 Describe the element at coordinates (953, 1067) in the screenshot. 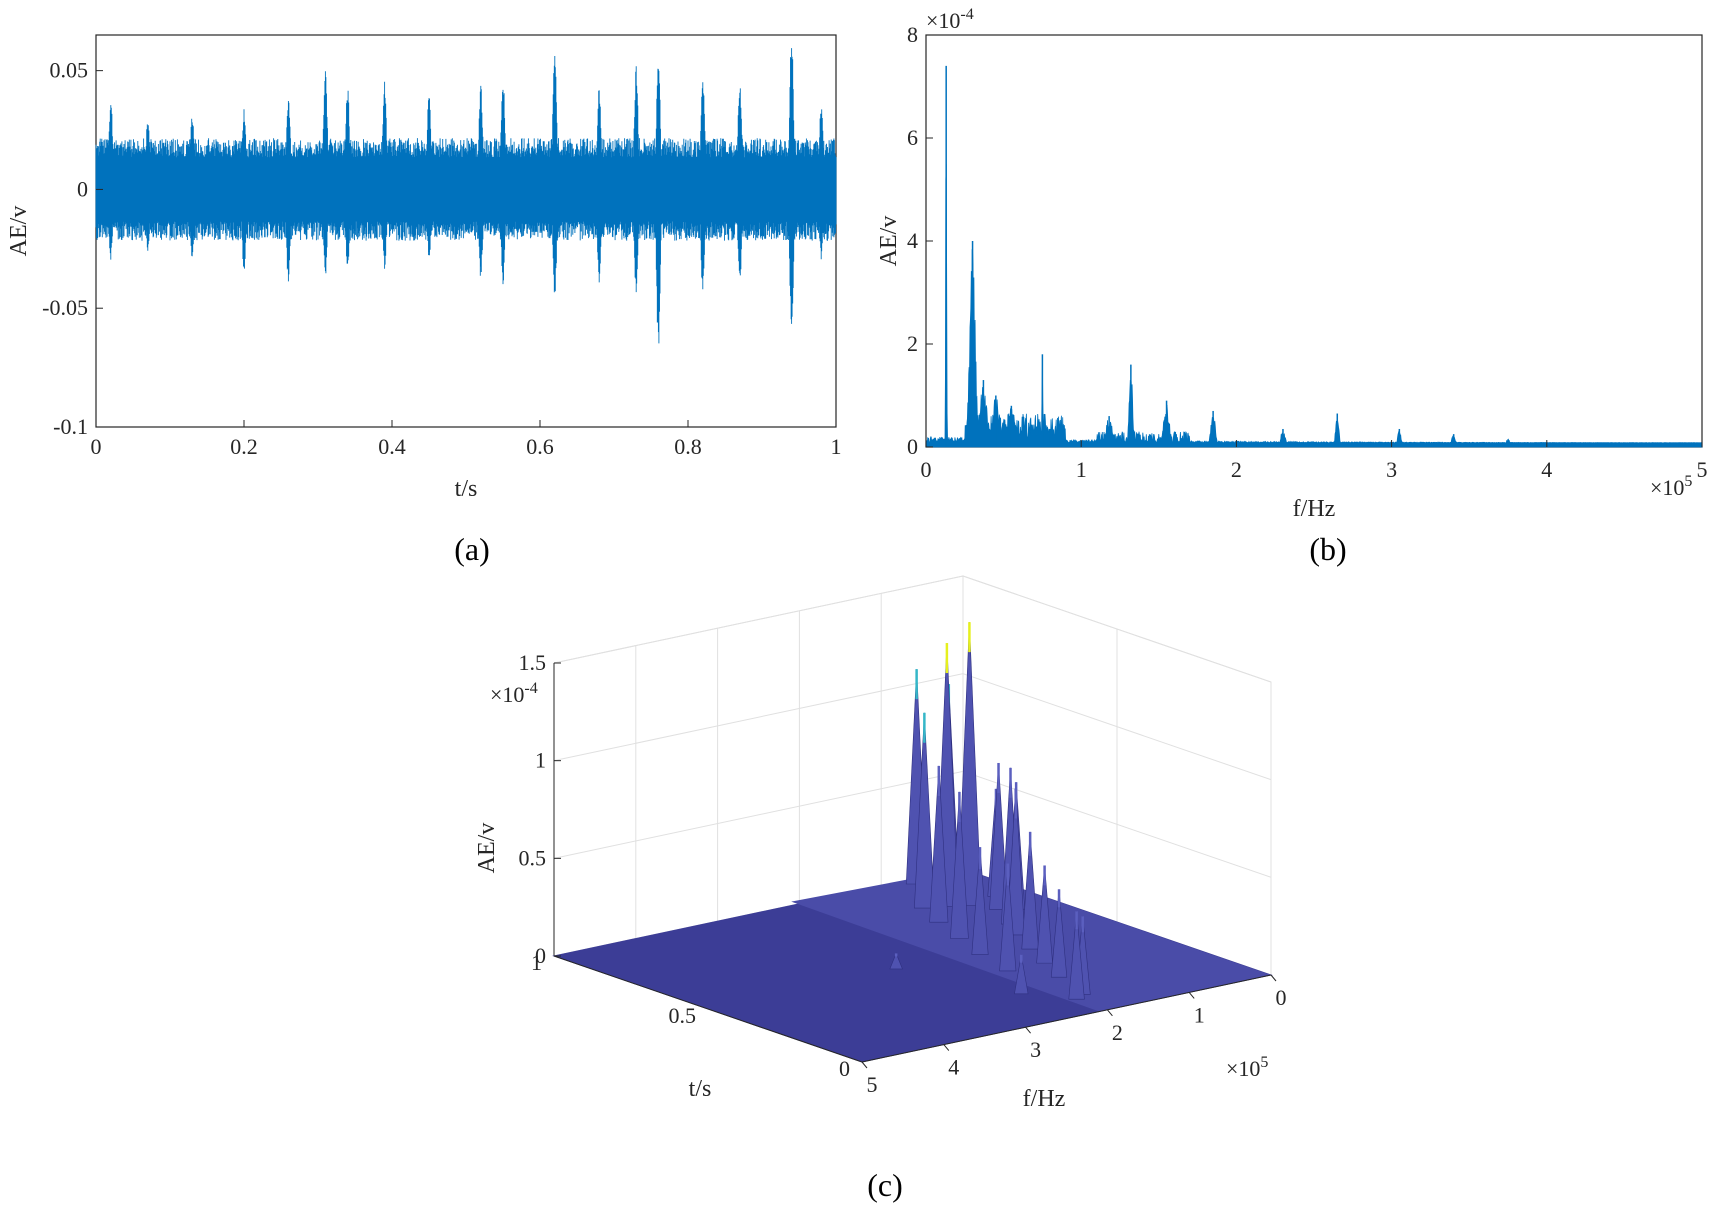

I see `panel-c-f-tick-label: 4` at that location.